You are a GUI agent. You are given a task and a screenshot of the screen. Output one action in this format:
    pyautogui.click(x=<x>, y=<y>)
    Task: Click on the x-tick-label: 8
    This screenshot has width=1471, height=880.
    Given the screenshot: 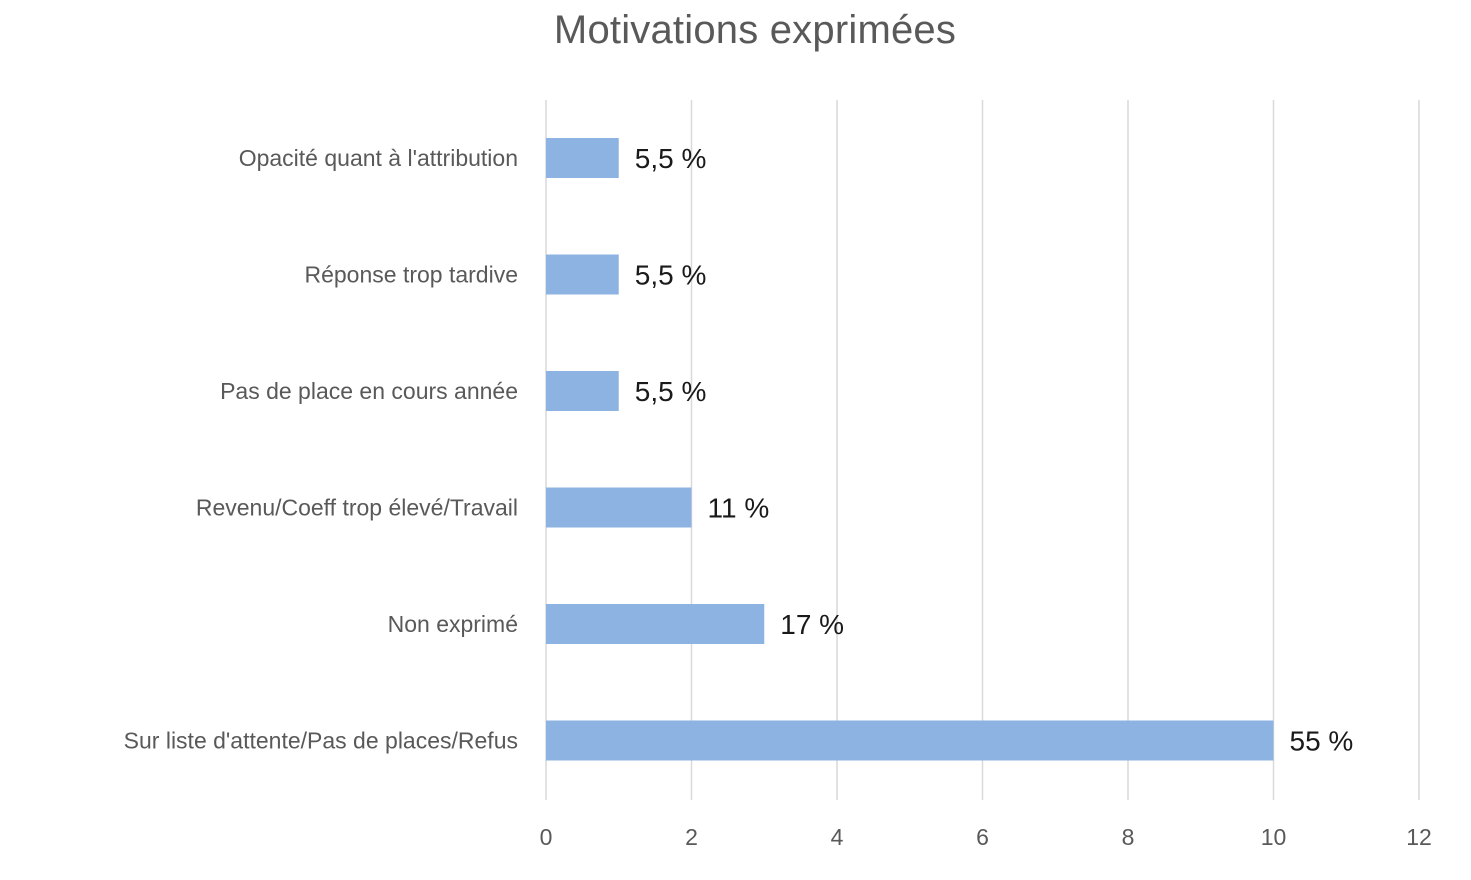 What is the action you would take?
    pyautogui.click(x=1128, y=837)
    